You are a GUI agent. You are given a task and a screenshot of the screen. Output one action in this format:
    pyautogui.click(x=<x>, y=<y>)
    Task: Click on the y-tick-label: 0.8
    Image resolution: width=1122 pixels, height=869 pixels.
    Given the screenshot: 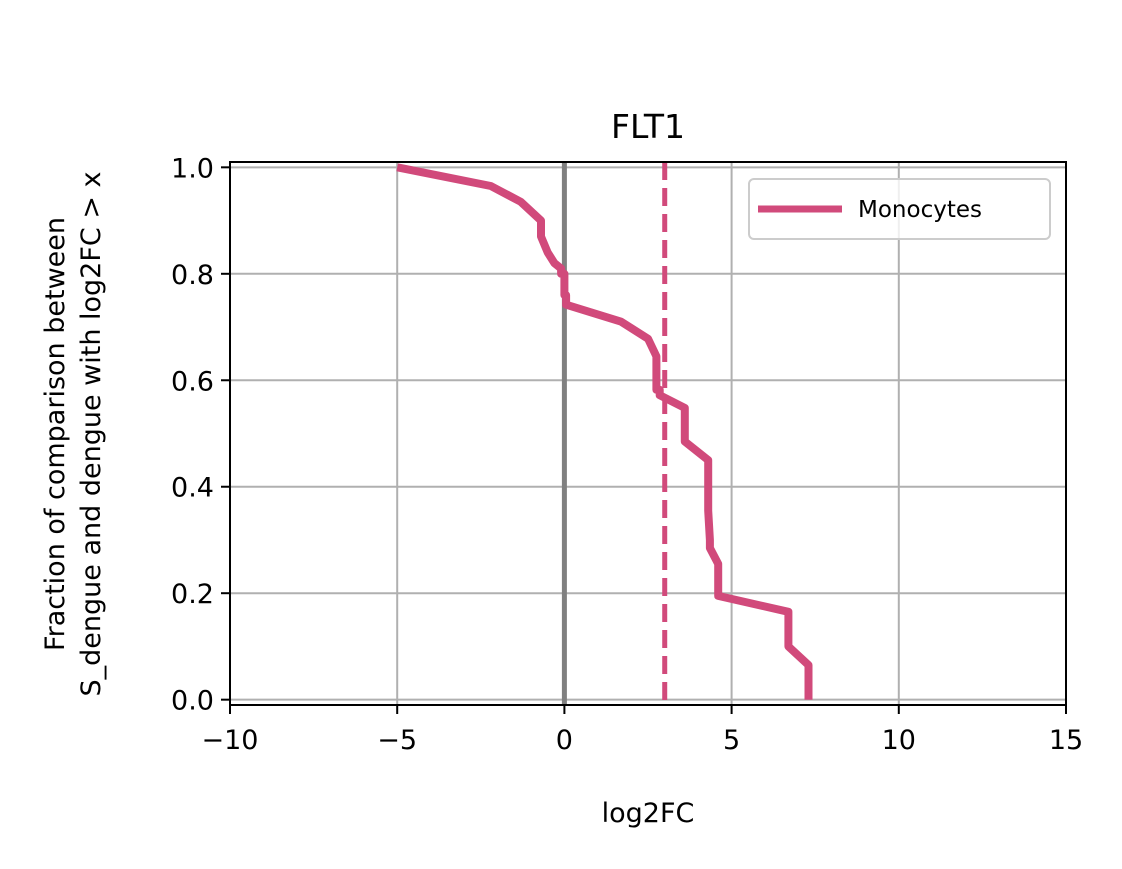 What is the action you would take?
    pyautogui.click(x=192, y=275)
    